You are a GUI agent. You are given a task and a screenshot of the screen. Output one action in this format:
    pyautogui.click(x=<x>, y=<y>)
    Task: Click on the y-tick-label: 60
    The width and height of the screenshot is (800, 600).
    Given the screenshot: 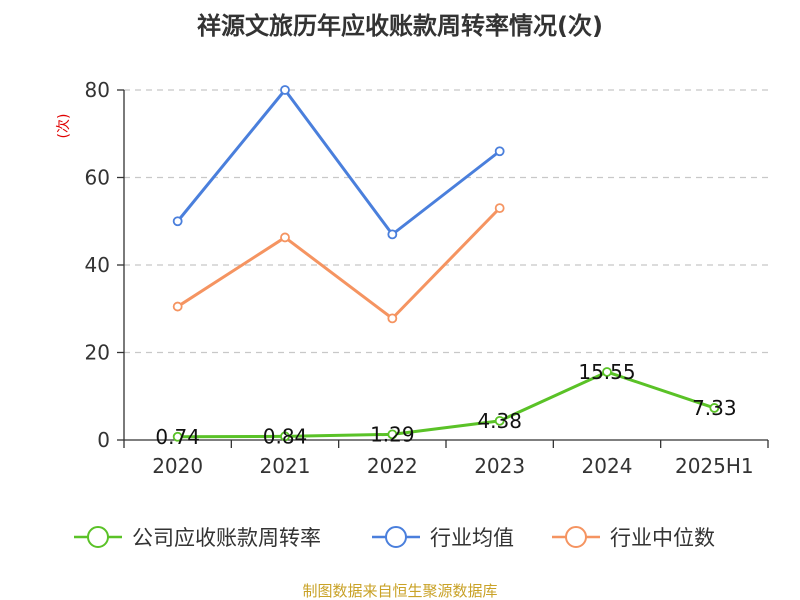 What is the action you would take?
    pyautogui.click(x=97, y=178)
    